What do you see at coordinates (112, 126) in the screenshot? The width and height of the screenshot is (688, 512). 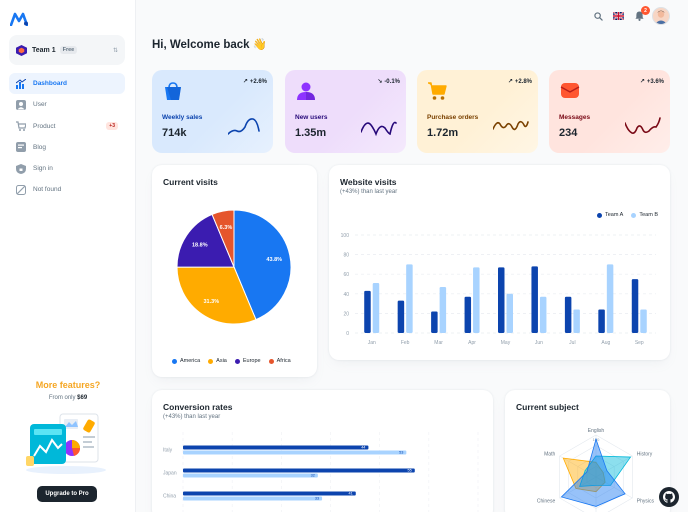 I see `product-badge: +3` at bounding box center [112, 126].